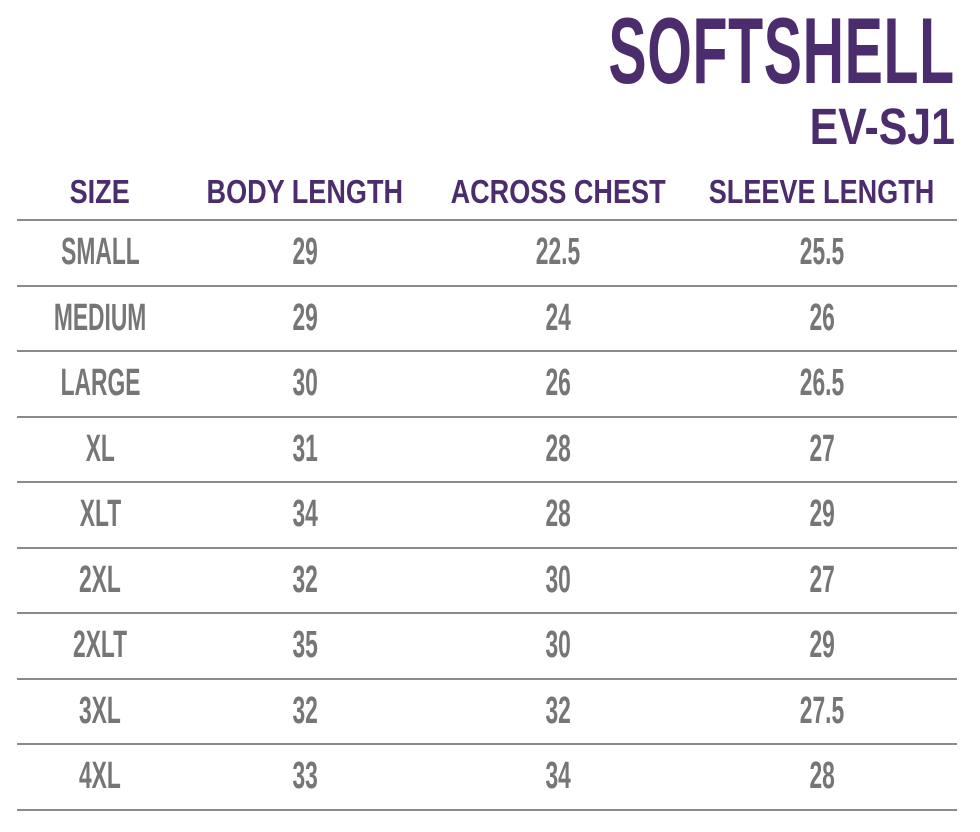 This screenshot has height=832, width=980. I want to click on cell-sleeve-length: 26, so click(822, 317).